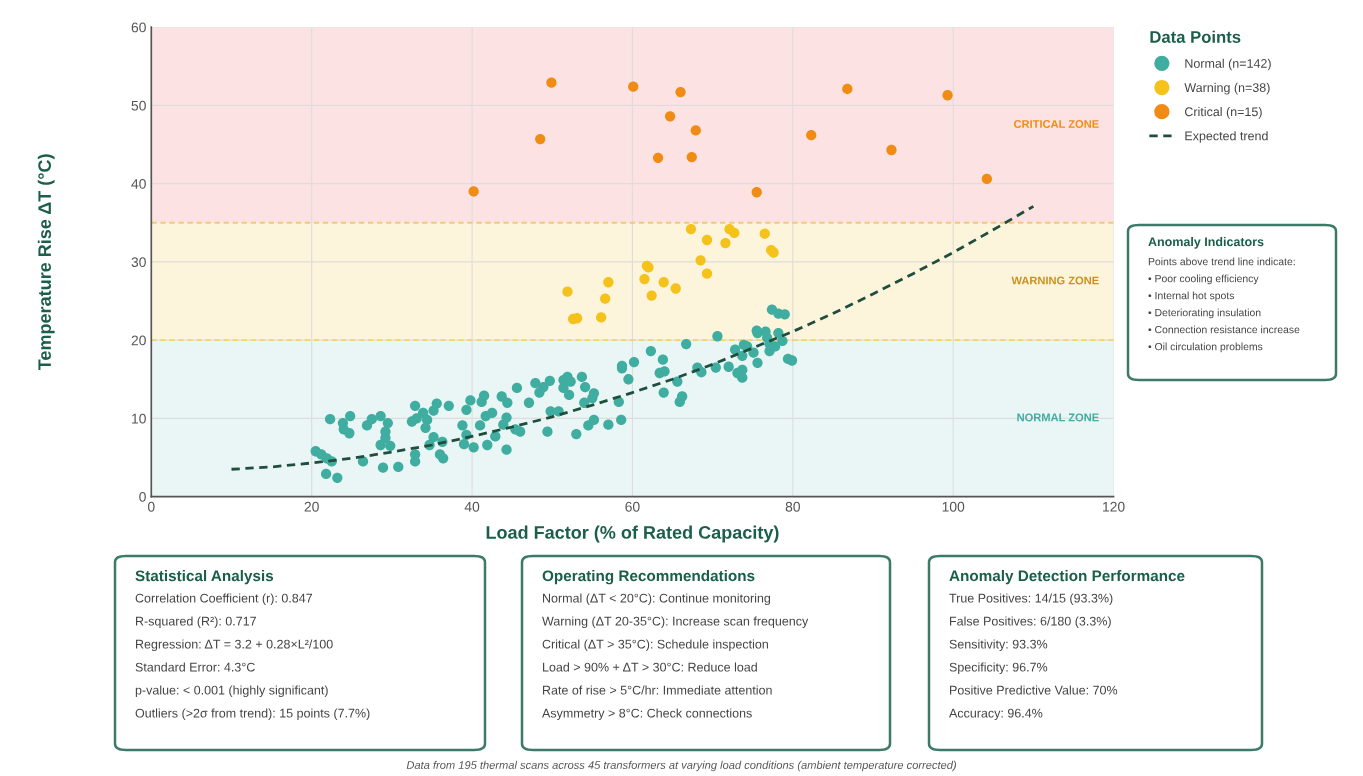  Describe the element at coordinates (953, 506) in the screenshot. I see `x-tick-label: 100` at that location.